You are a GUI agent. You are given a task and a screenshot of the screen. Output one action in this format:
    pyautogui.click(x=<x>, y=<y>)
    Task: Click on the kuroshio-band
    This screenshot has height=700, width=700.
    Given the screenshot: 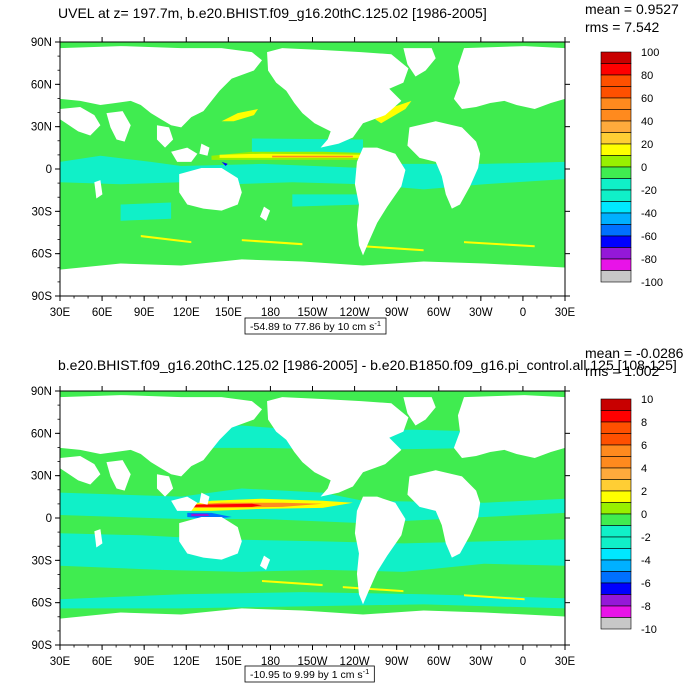 What is the action you would take?
    pyautogui.click(x=239, y=115)
    